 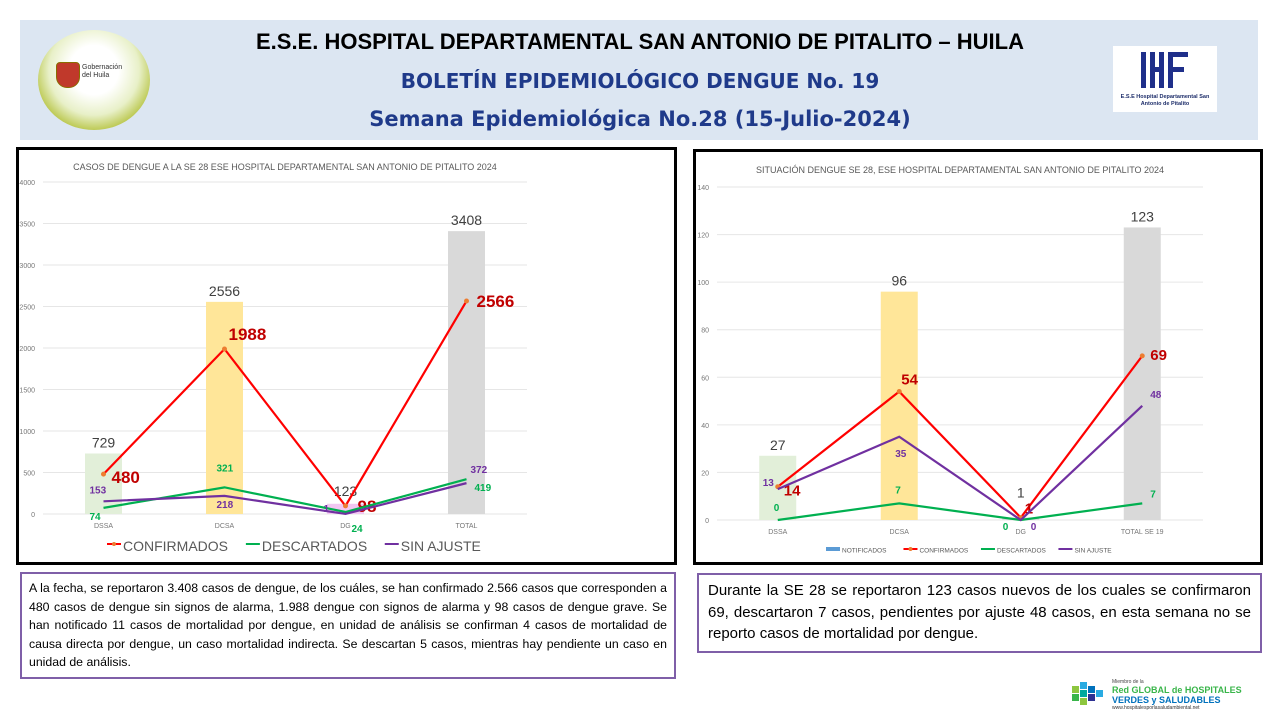 What do you see at coordinates (705, 426) in the screenshot?
I see `y-tick-label: 40` at bounding box center [705, 426].